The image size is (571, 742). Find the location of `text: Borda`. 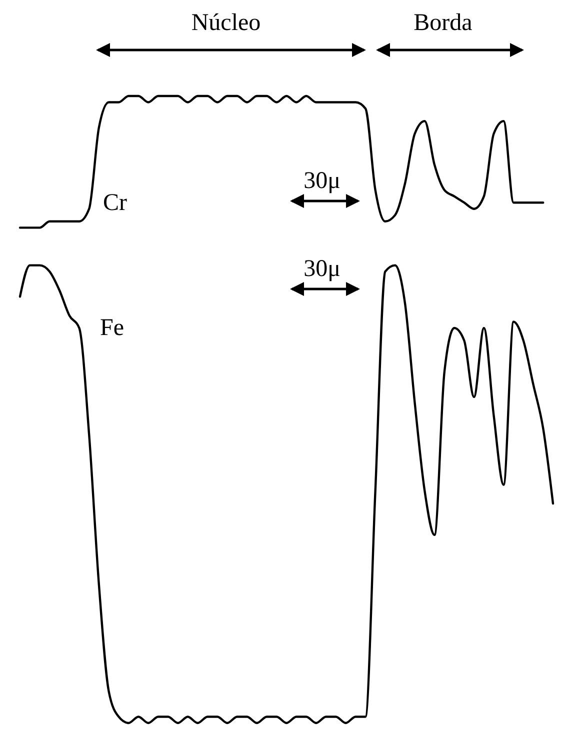

text: Borda is located at coordinates (443, 23).